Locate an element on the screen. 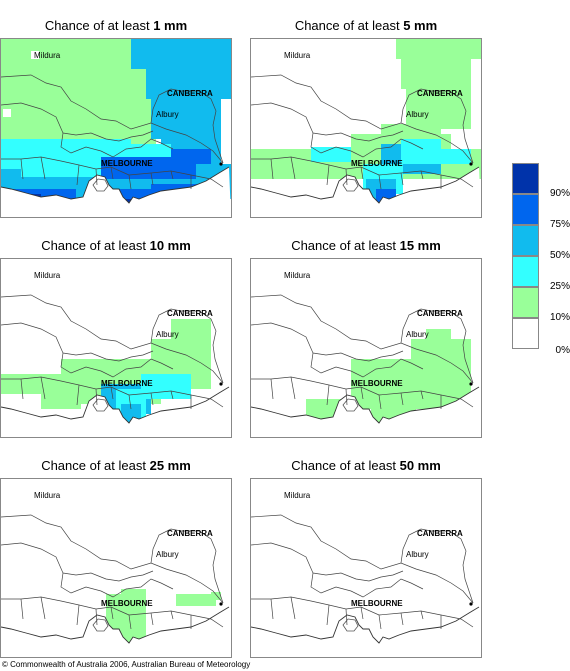 Image resolution: width=570 pixels, height=671 pixels. panel-title: Chance of at least 25 mm is located at coordinates (116, 468).